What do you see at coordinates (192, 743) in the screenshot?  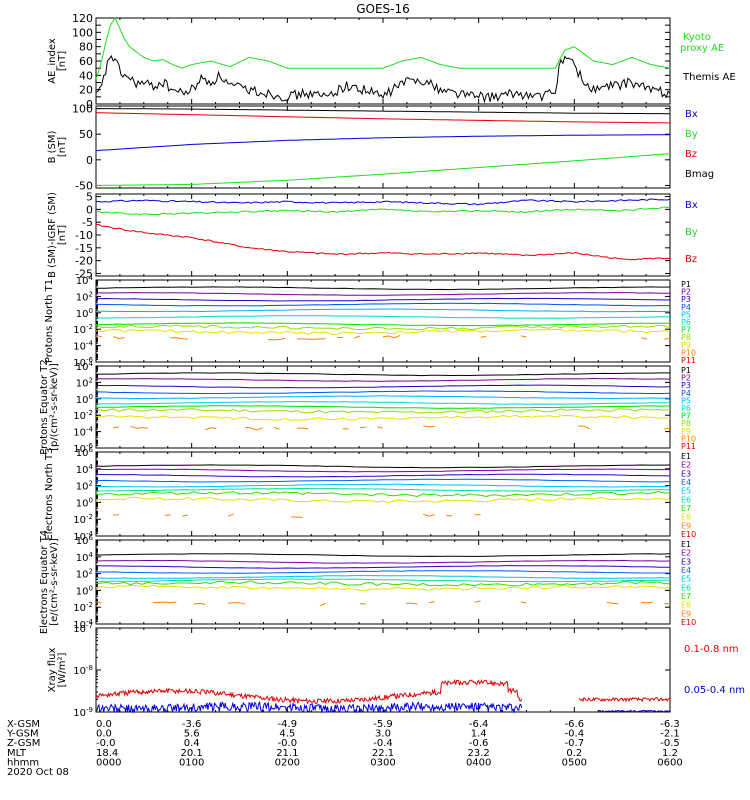 I see `x-row-value: 0.4` at bounding box center [192, 743].